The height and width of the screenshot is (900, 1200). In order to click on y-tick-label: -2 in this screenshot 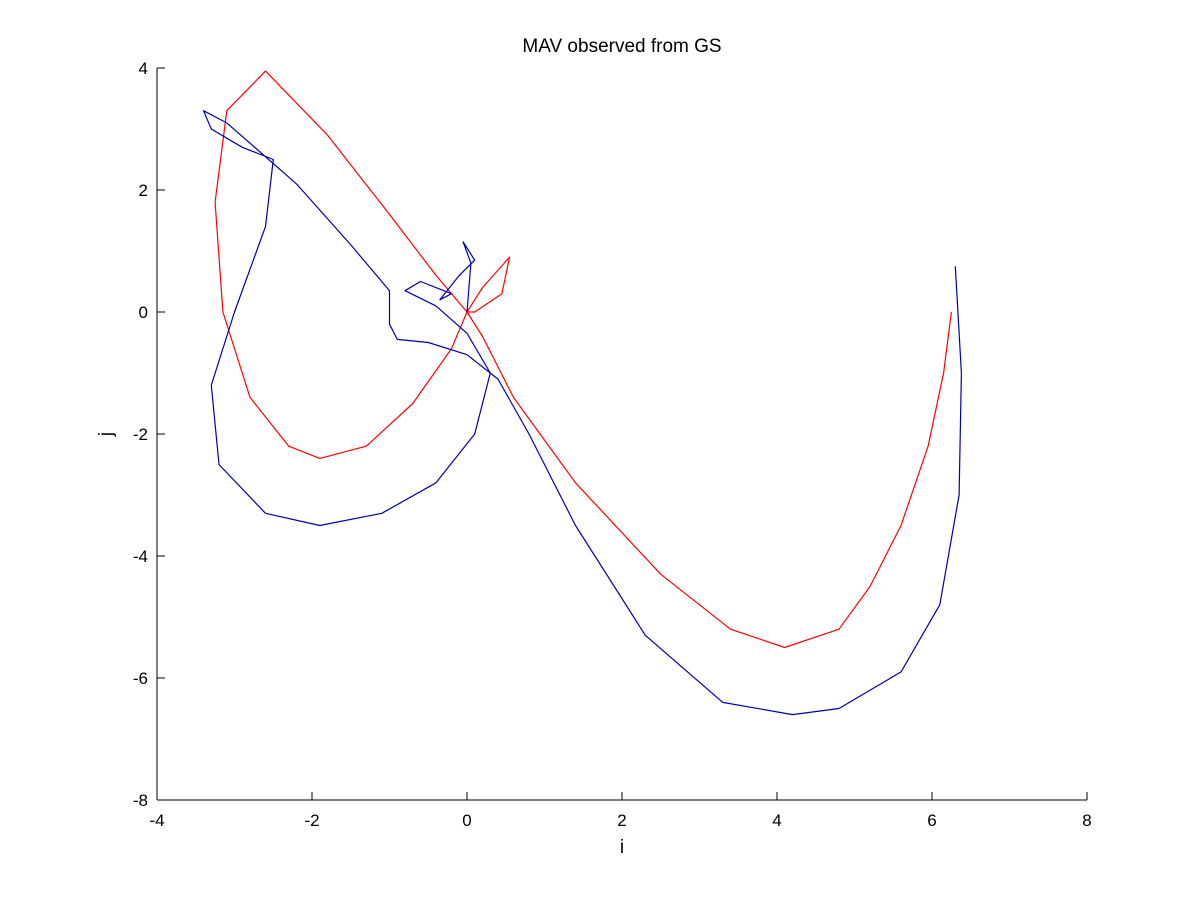, I will do `click(140, 434)`.